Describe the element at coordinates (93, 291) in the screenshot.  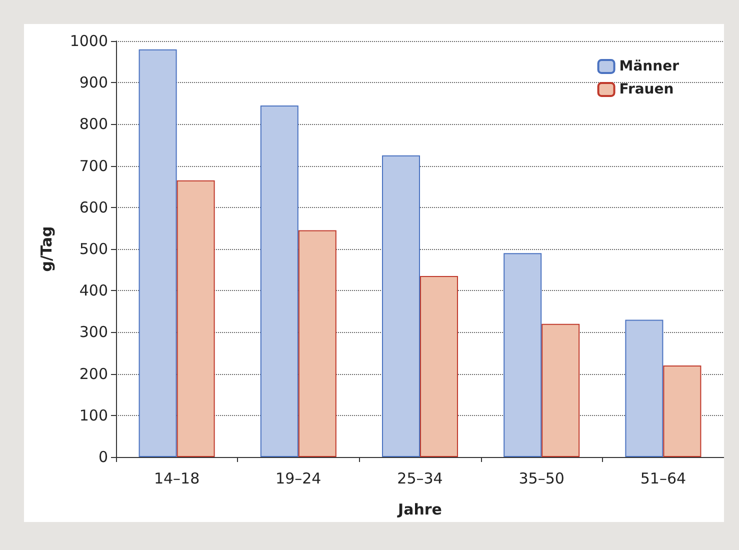
I see `y-tick-label: 400` at that location.